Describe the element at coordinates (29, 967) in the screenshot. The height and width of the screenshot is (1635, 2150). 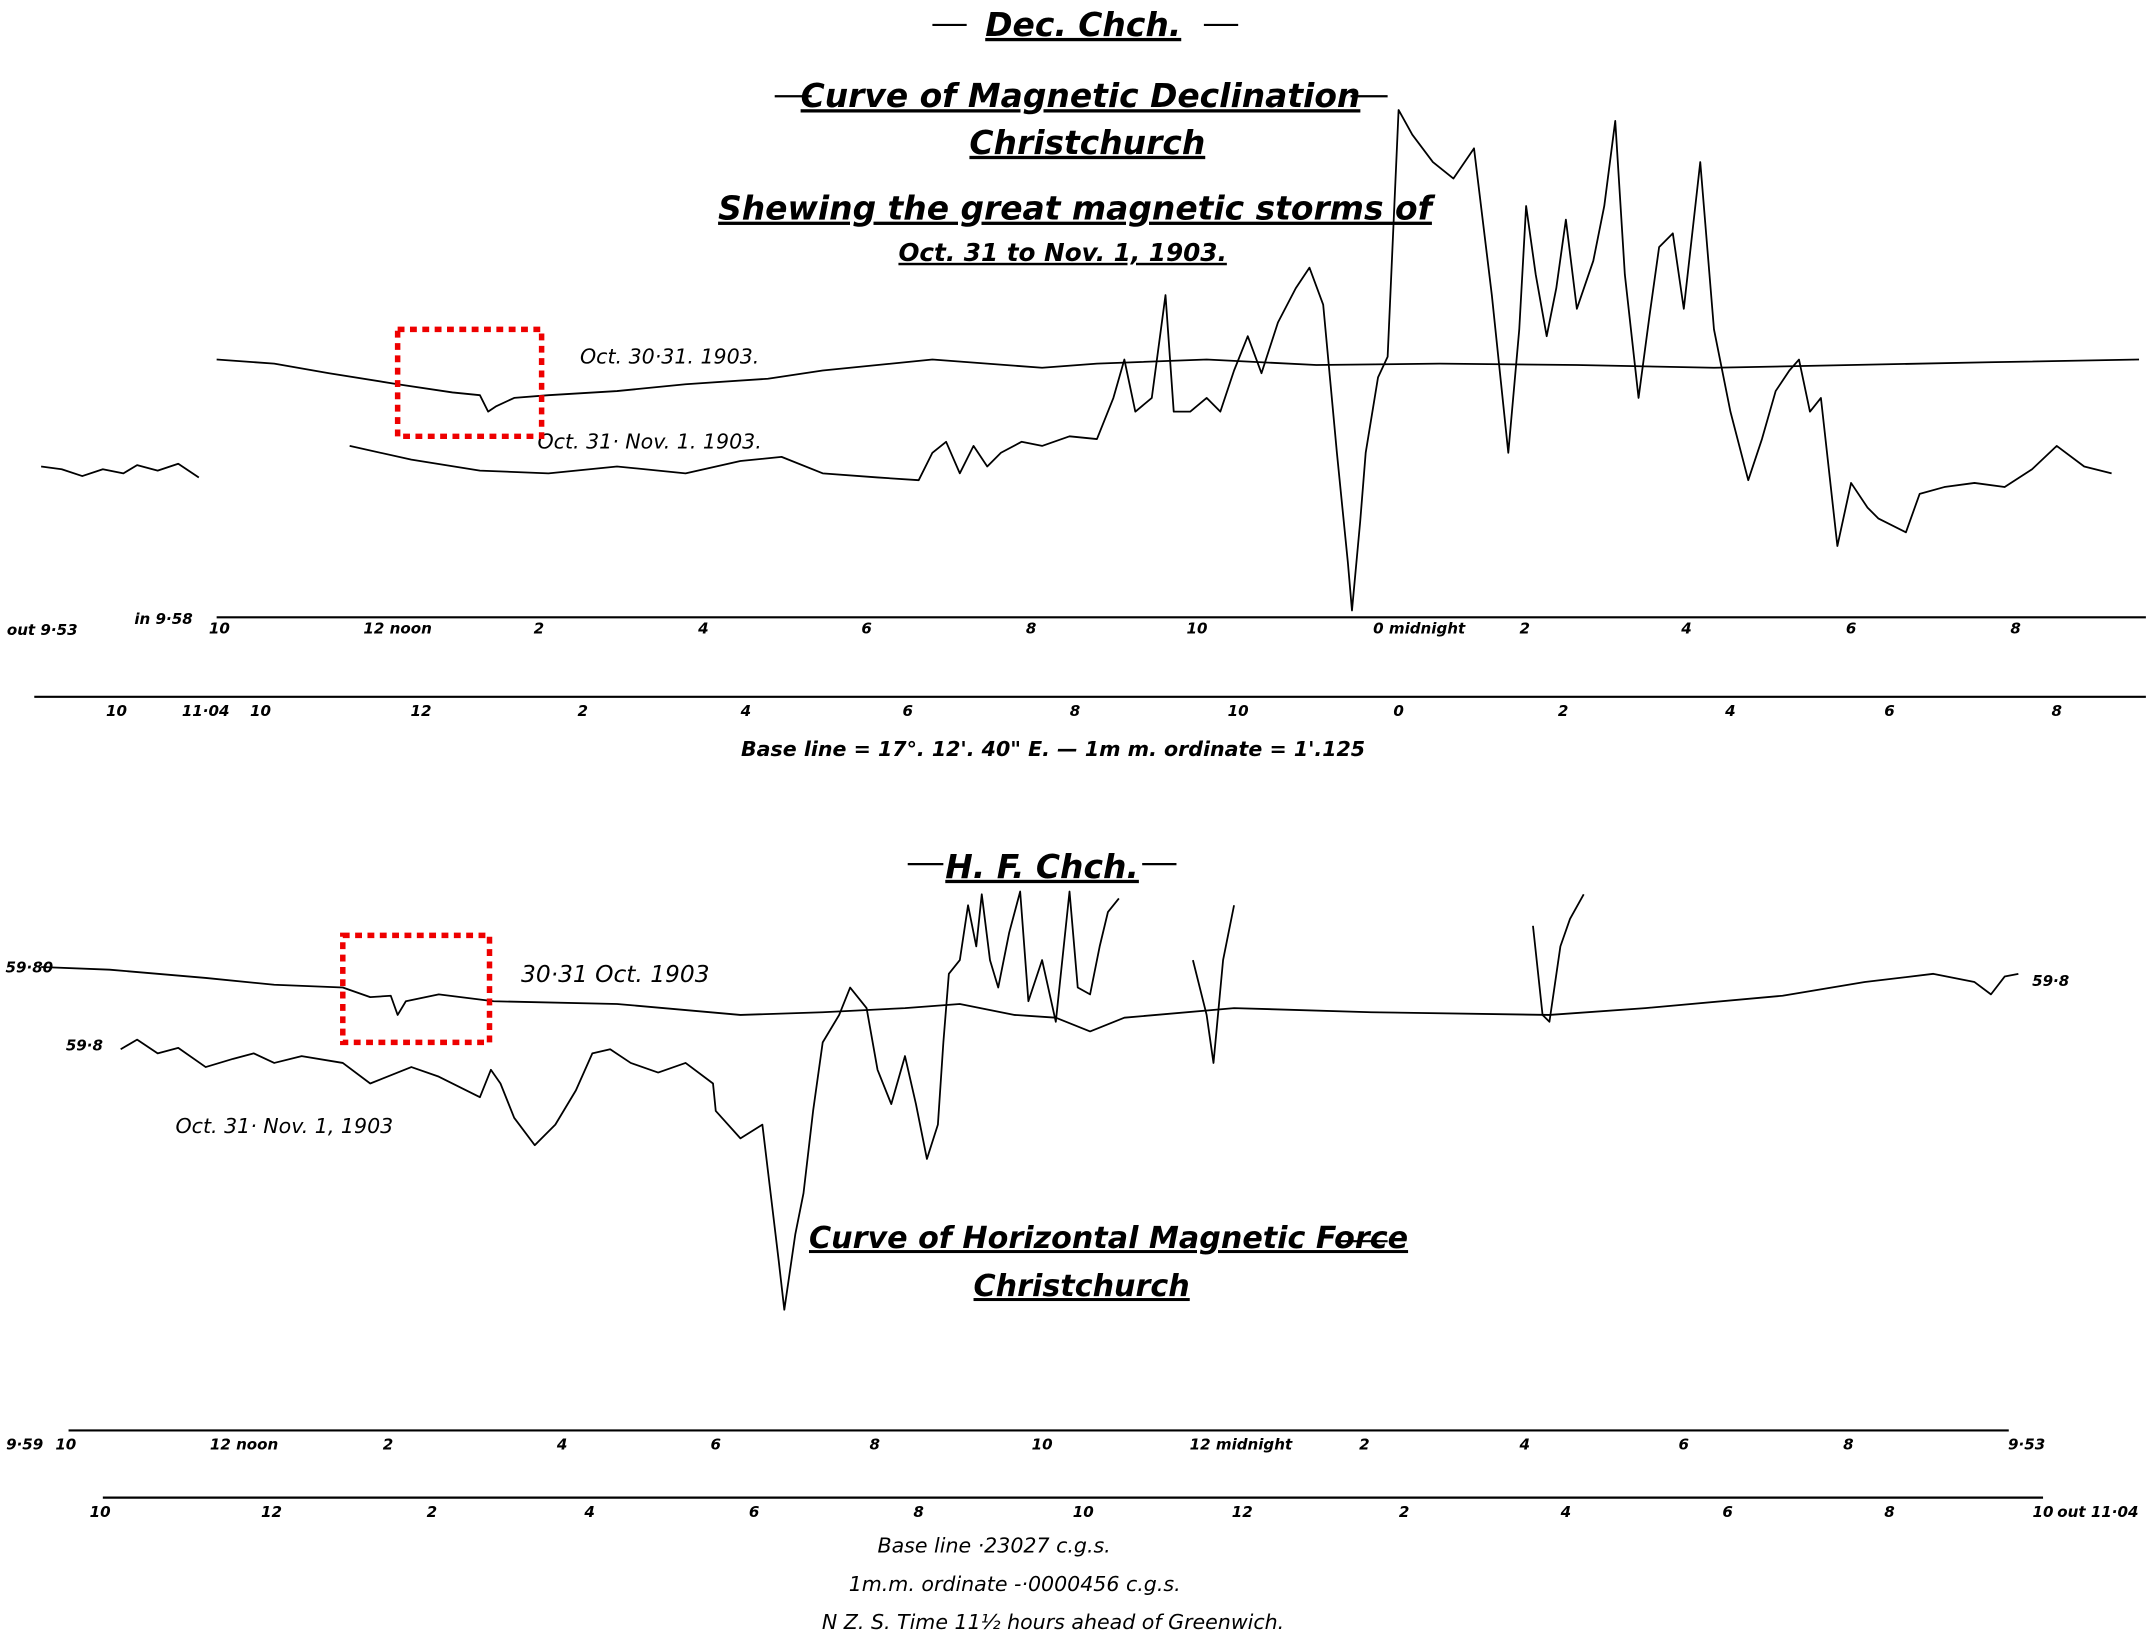
I see `scale-label: 59·80` at that location.